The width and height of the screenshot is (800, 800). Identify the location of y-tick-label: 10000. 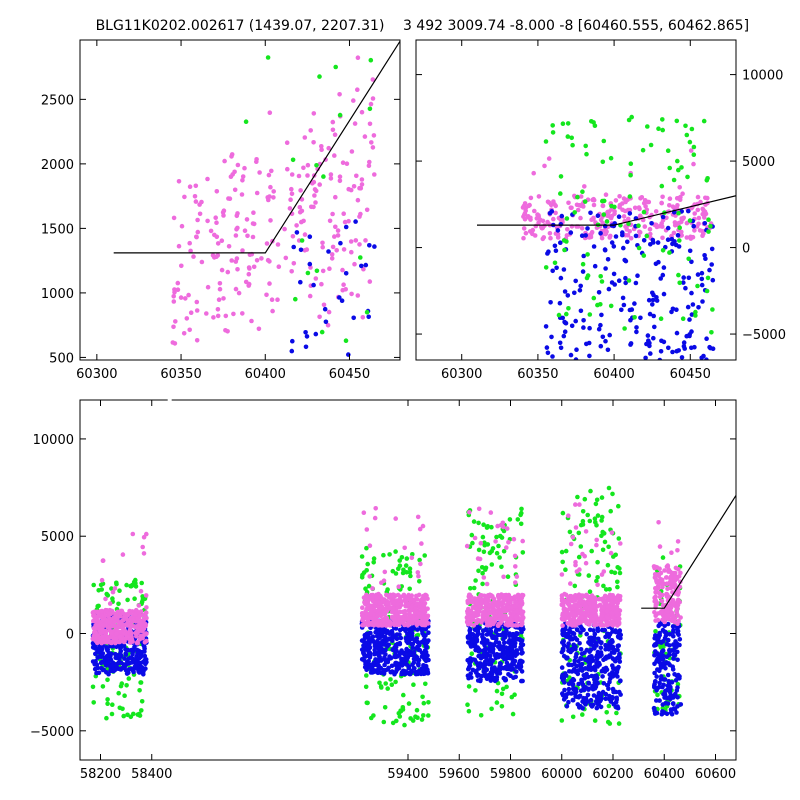
(762, 76).